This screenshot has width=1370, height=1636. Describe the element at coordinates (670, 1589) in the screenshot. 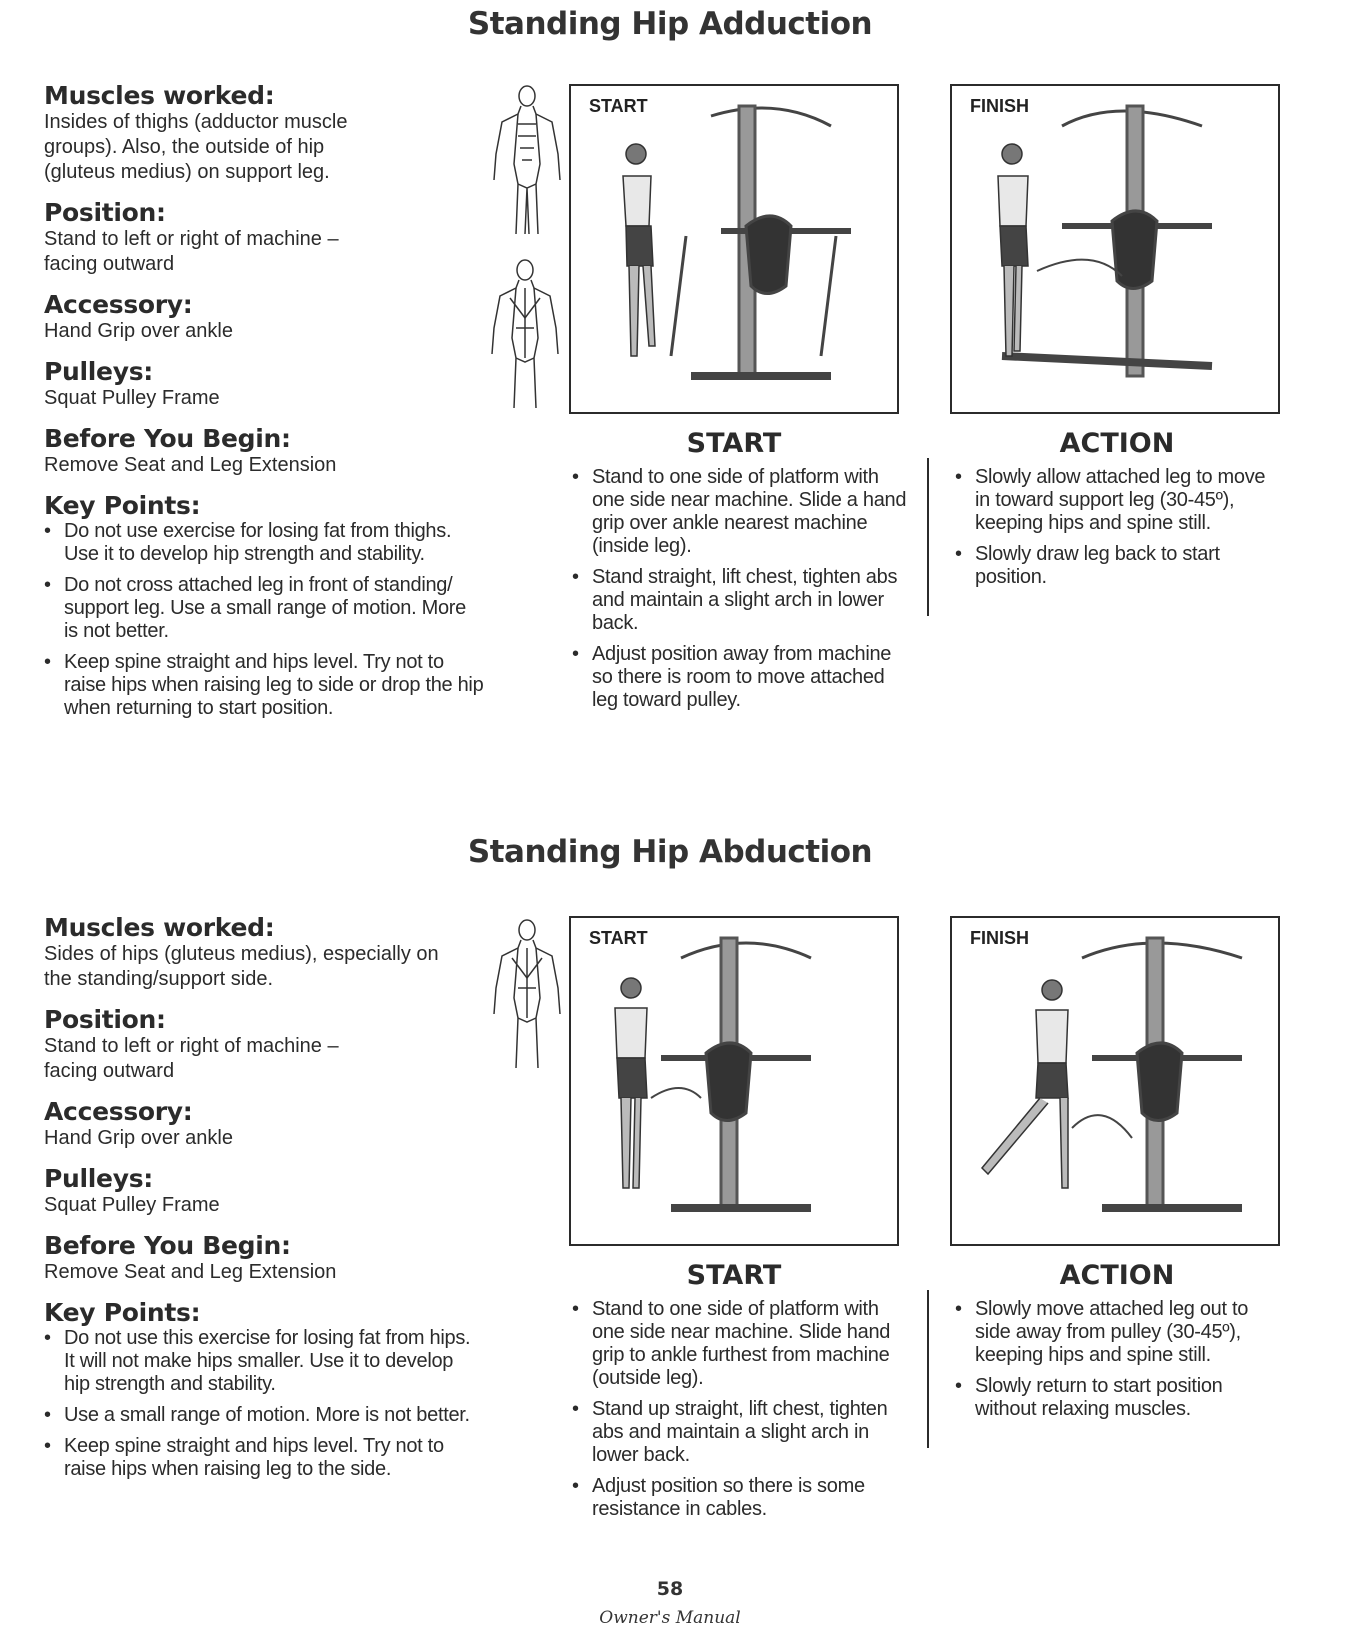

I see `page-number: 58` at that location.